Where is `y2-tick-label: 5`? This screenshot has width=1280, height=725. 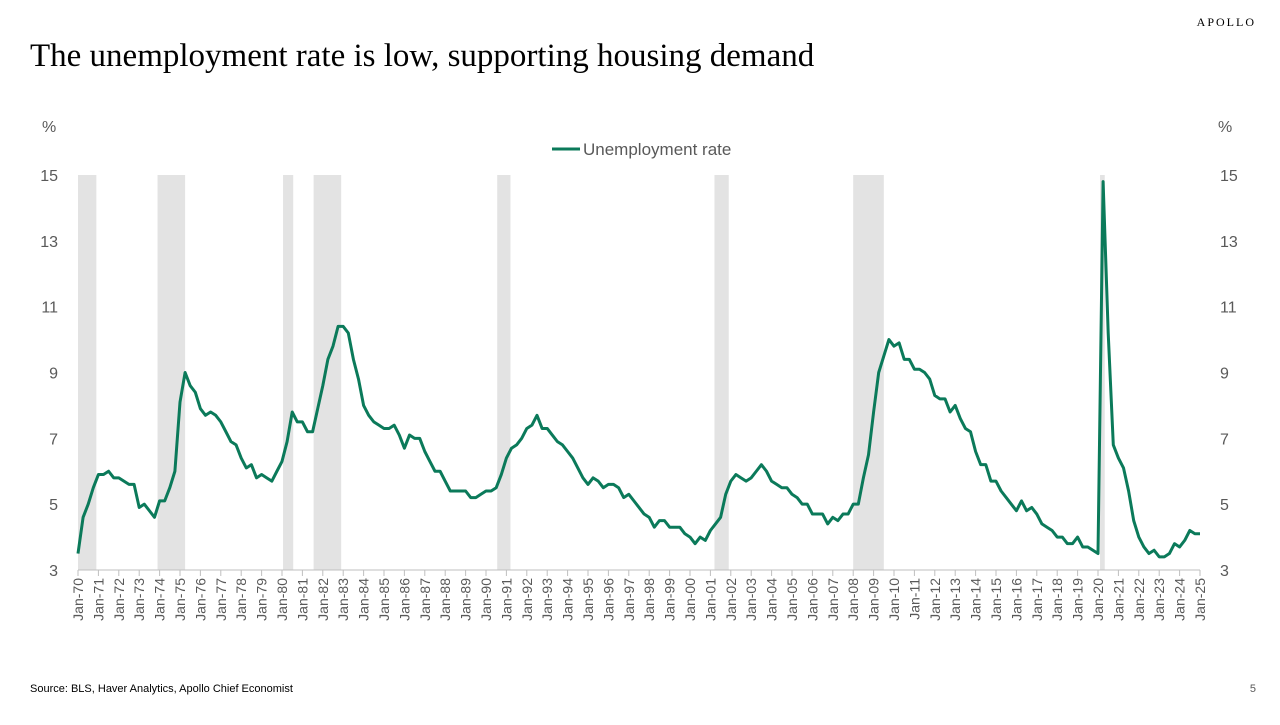 y2-tick-label: 5 is located at coordinates (1224, 505).